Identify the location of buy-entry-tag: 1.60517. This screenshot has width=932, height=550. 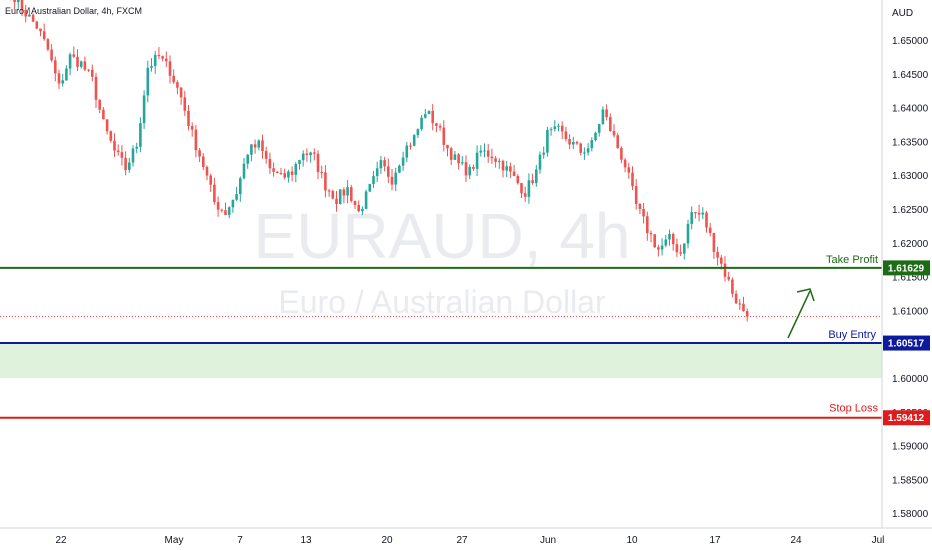
(906, 343).